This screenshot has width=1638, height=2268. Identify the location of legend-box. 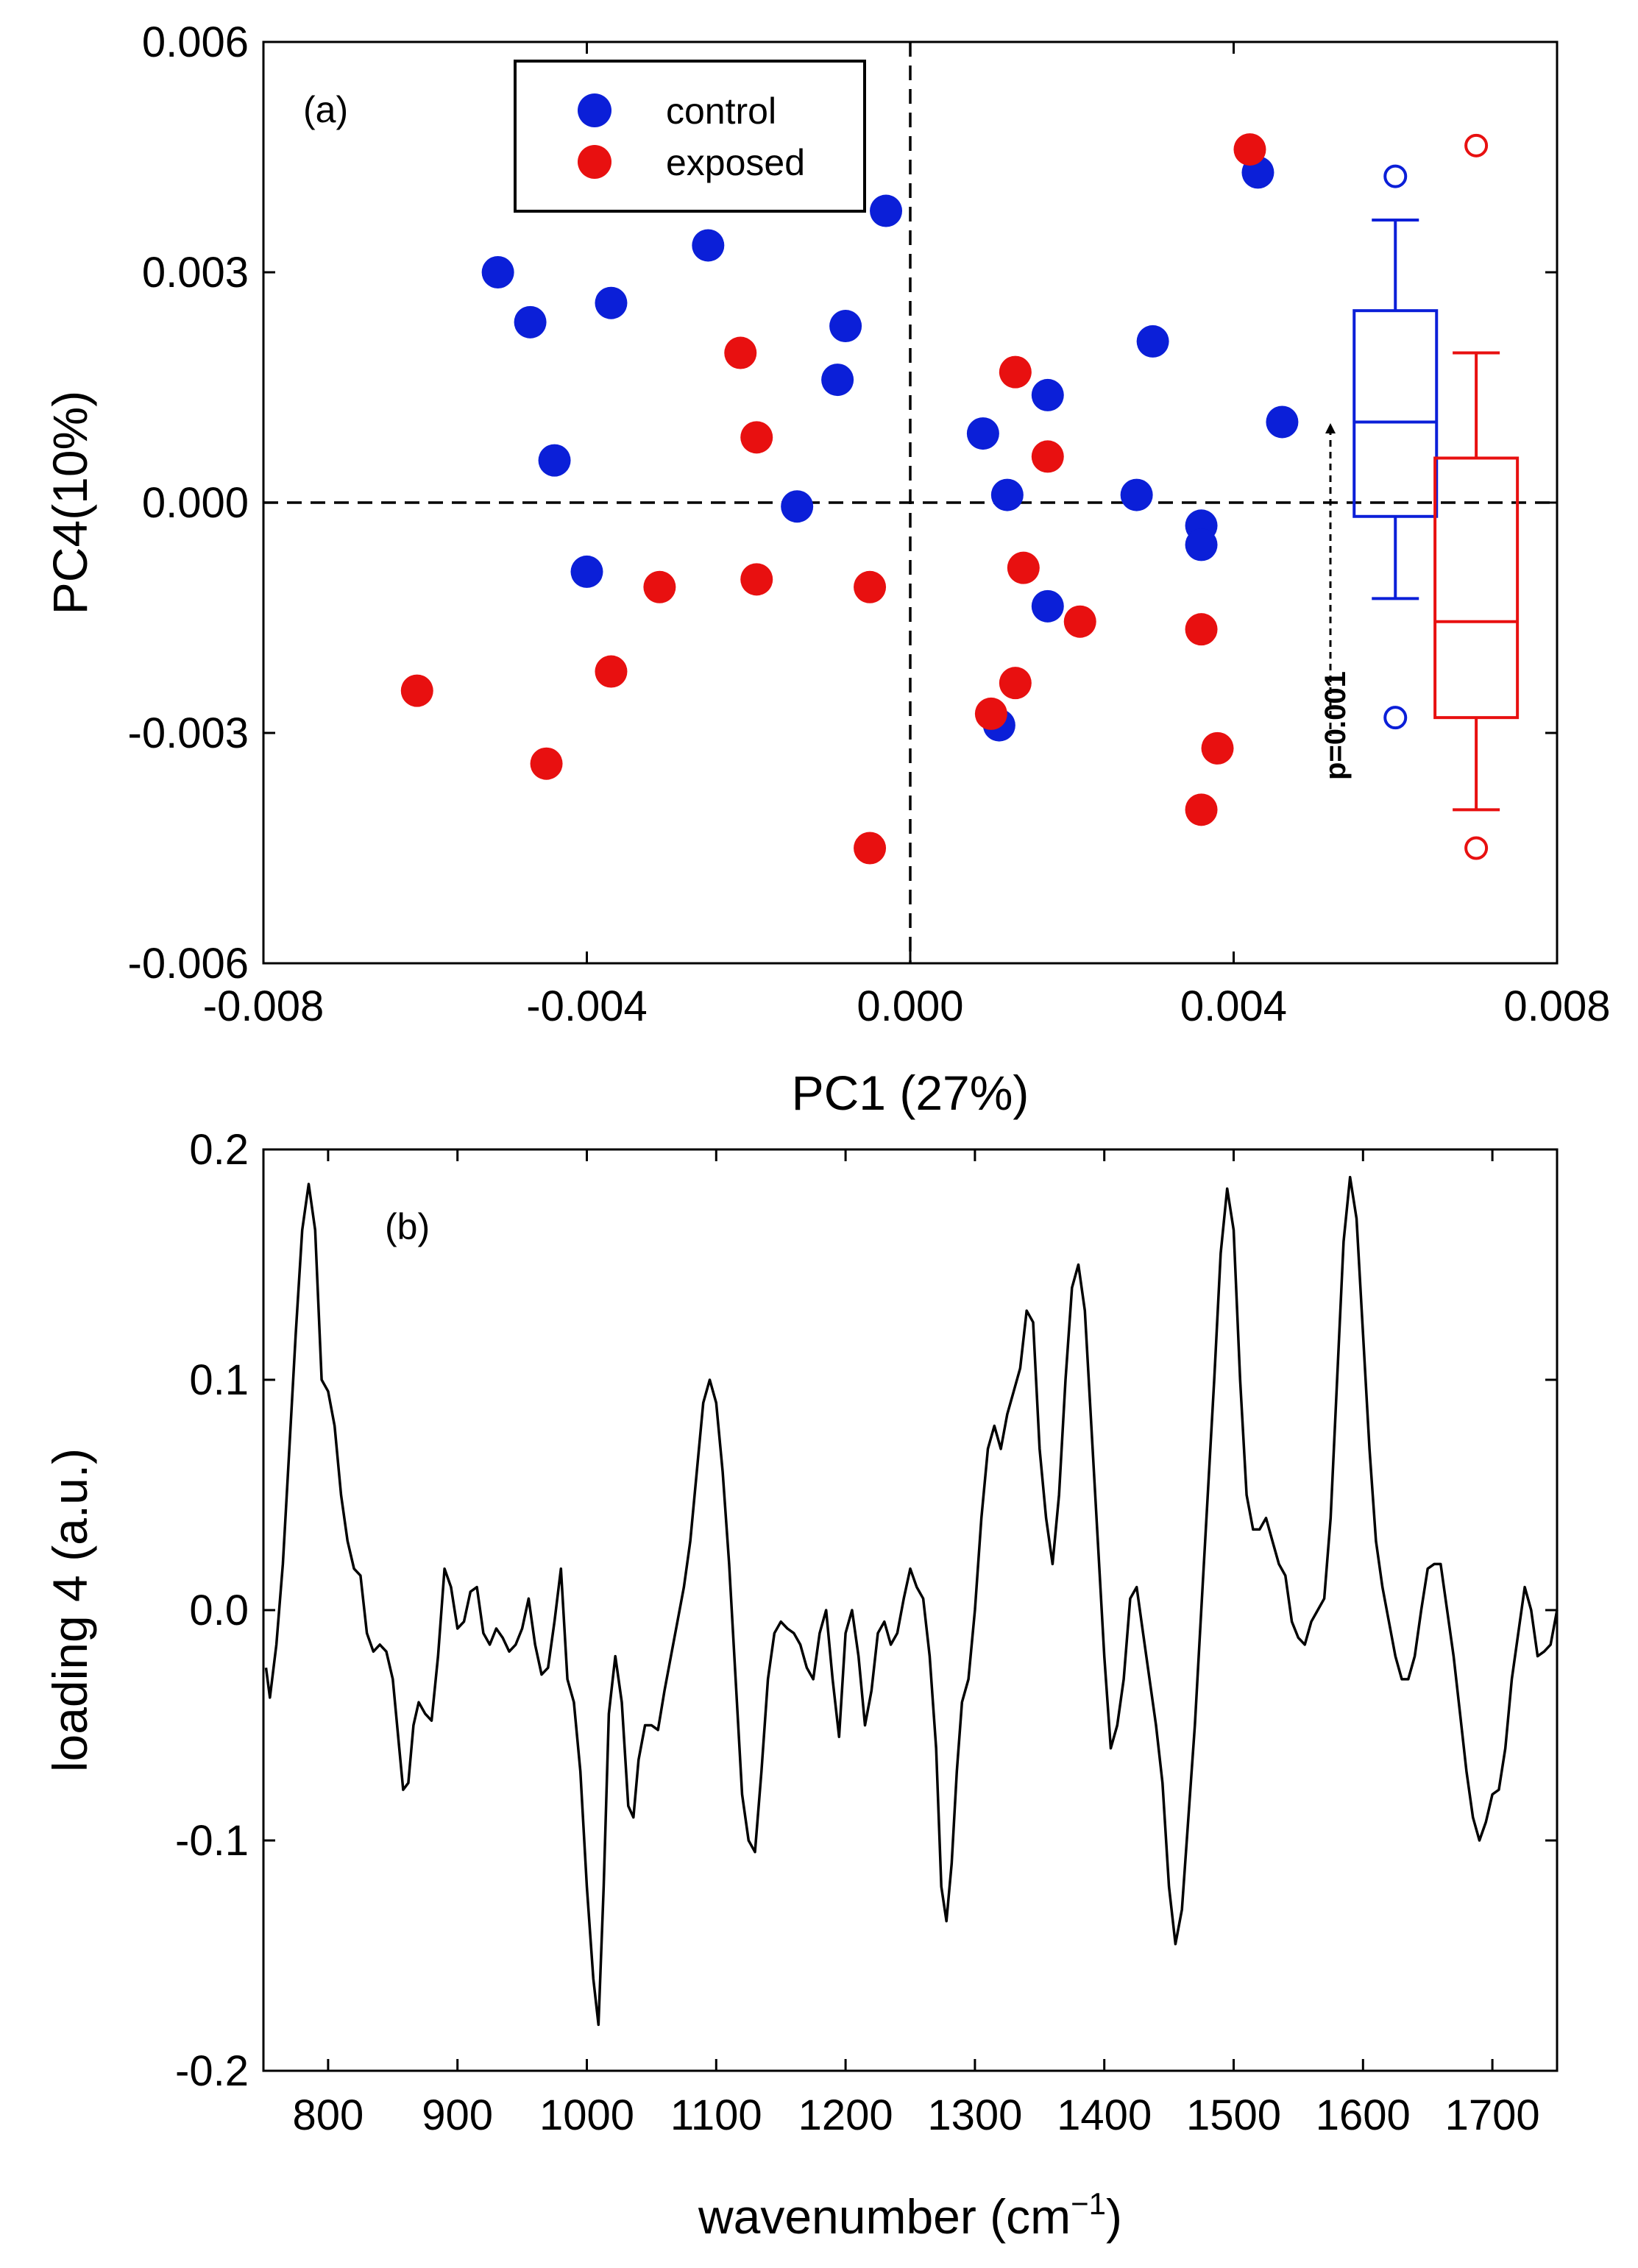
(690, 136).